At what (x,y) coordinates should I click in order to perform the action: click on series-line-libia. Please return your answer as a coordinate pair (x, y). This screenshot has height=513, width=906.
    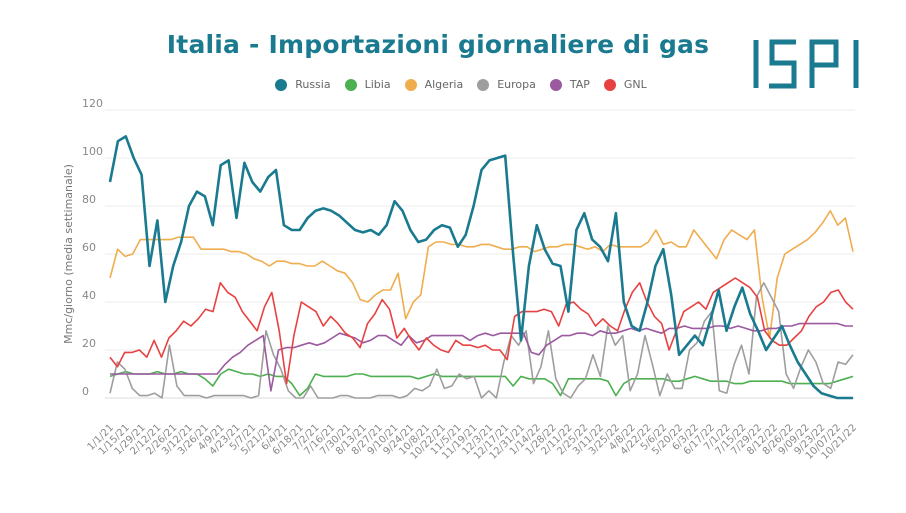
    Looking at the image, I should click on (481, 382).